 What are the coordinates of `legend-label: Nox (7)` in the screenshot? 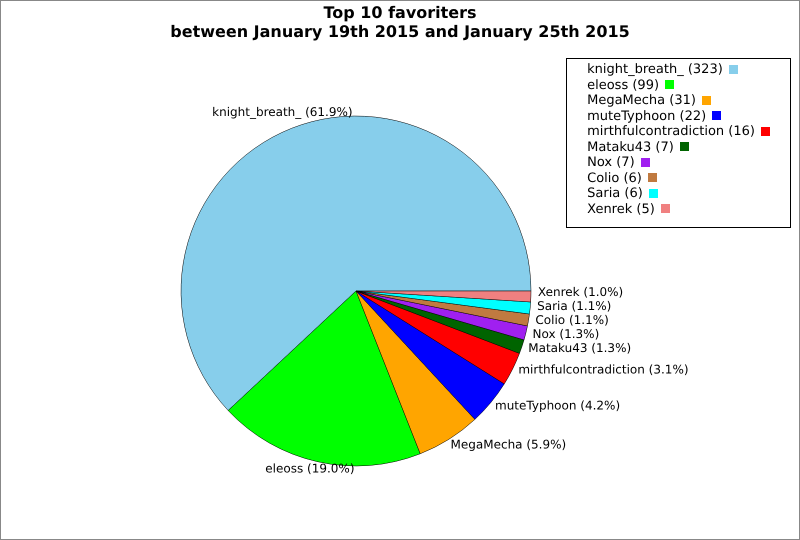 It's located at (611, 162).